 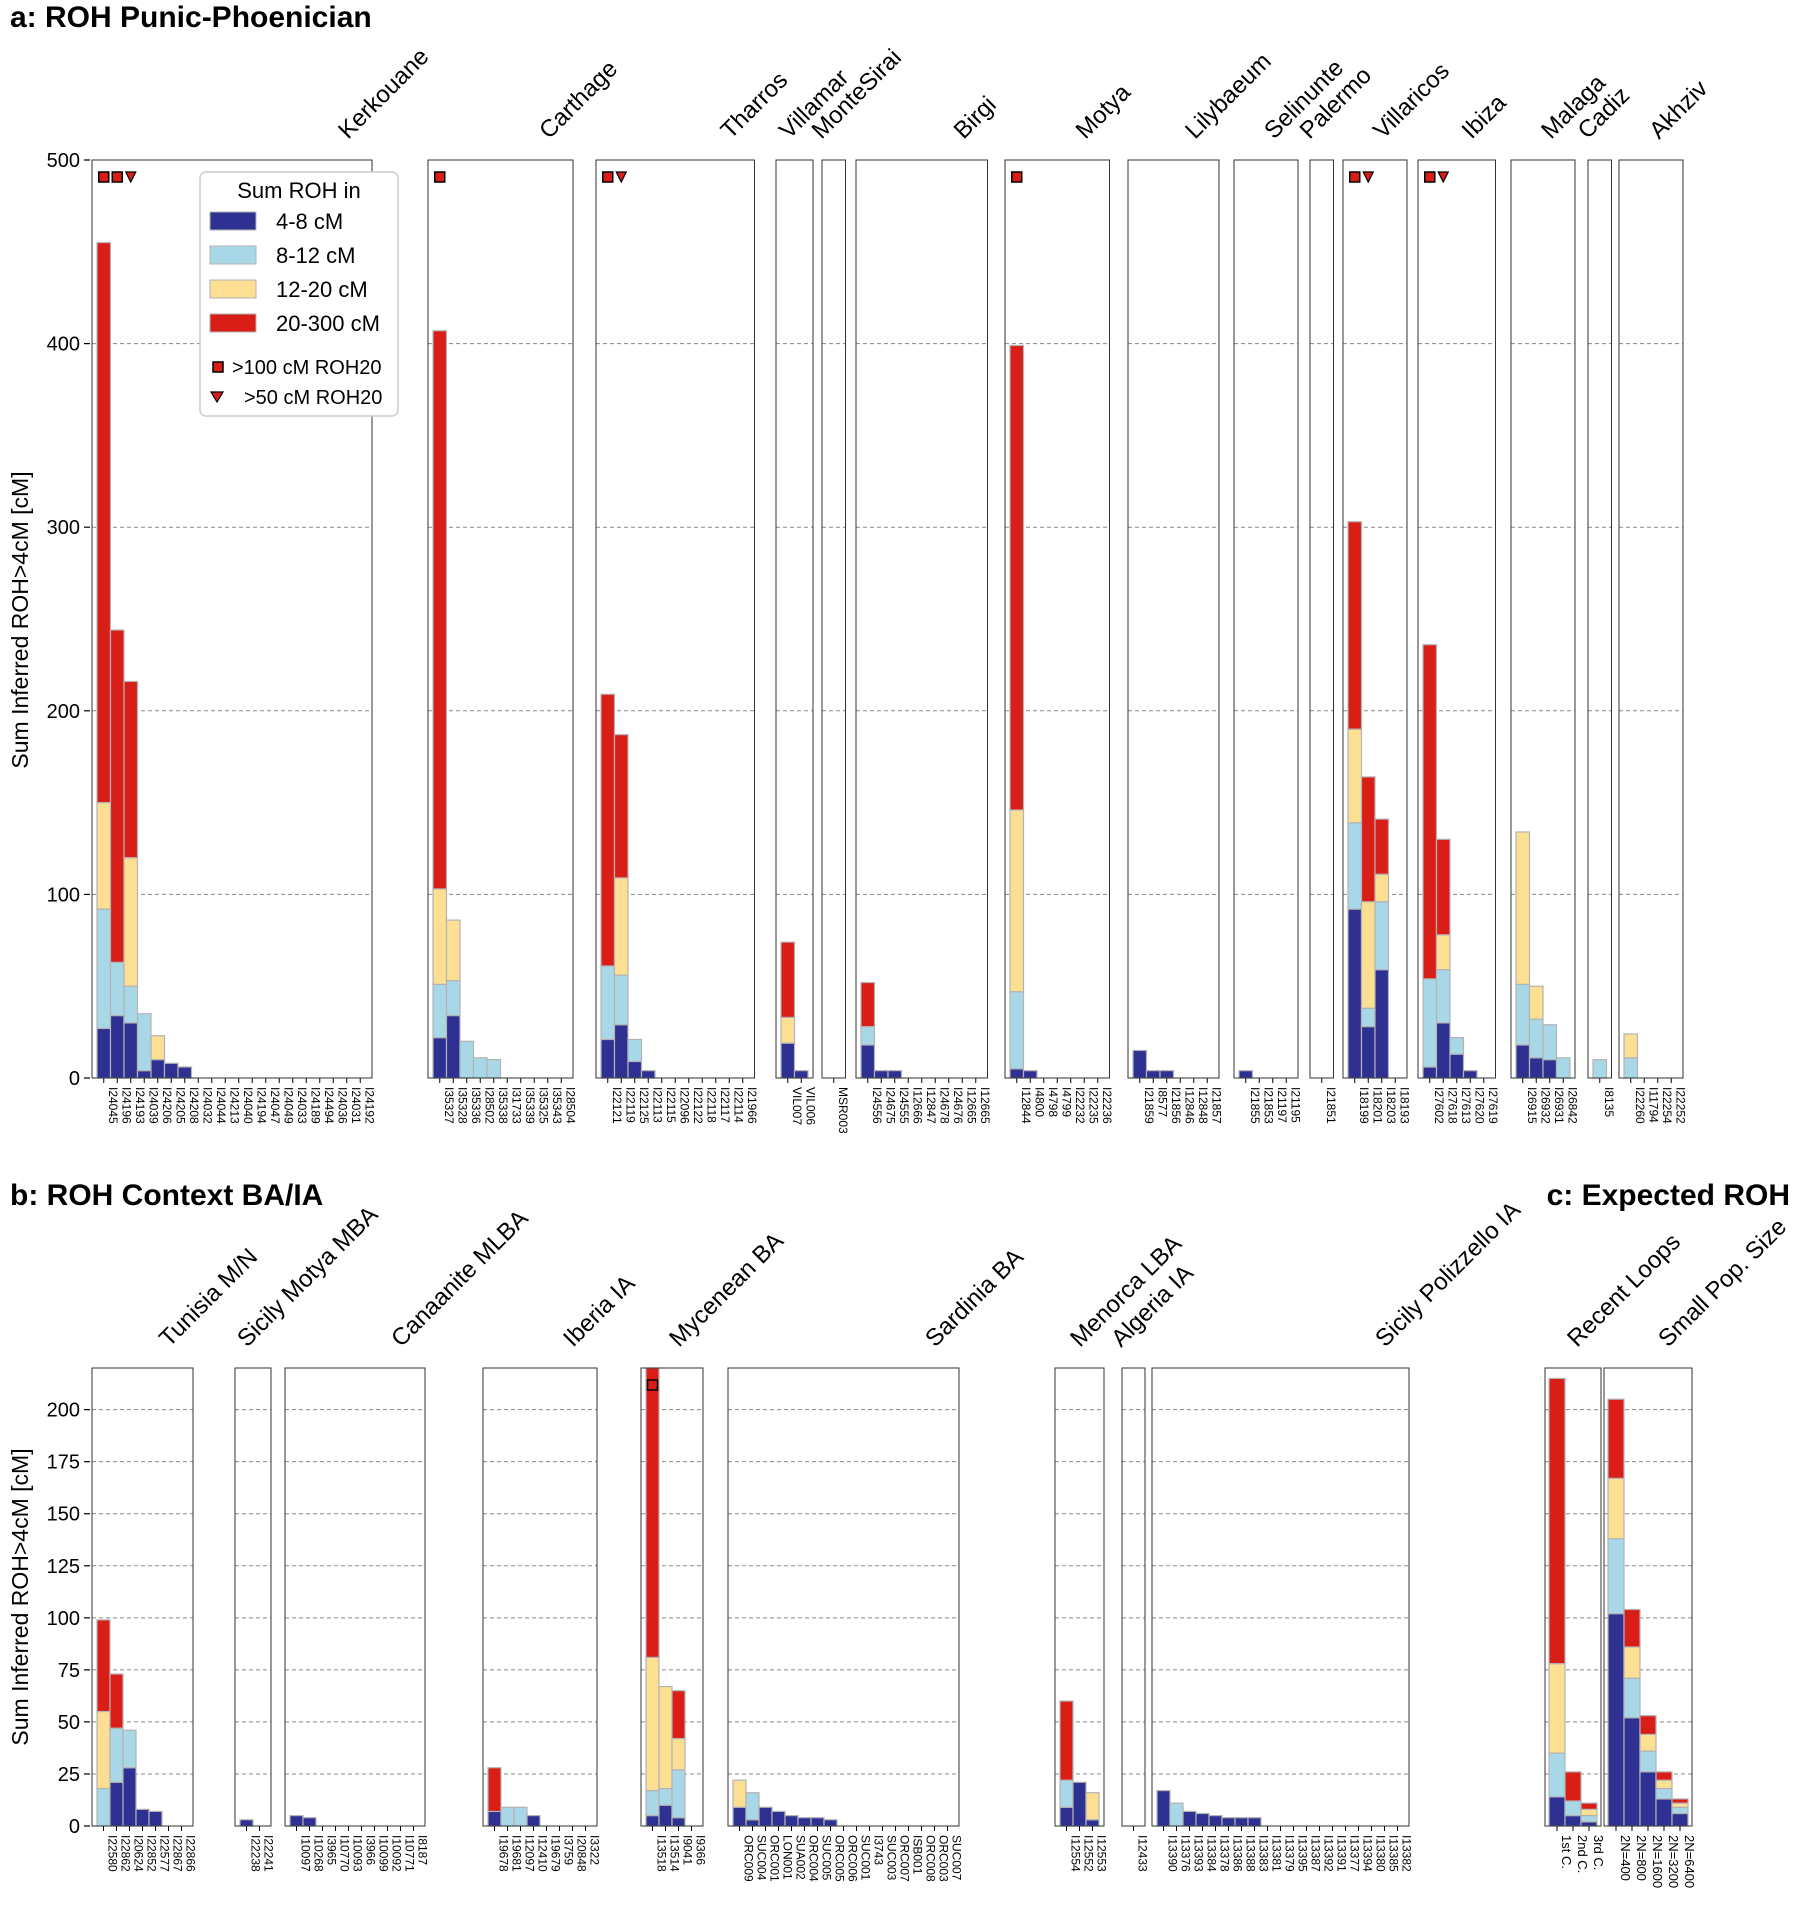 I want to click on sample-label: I24676, so click(x=958, y=1105).